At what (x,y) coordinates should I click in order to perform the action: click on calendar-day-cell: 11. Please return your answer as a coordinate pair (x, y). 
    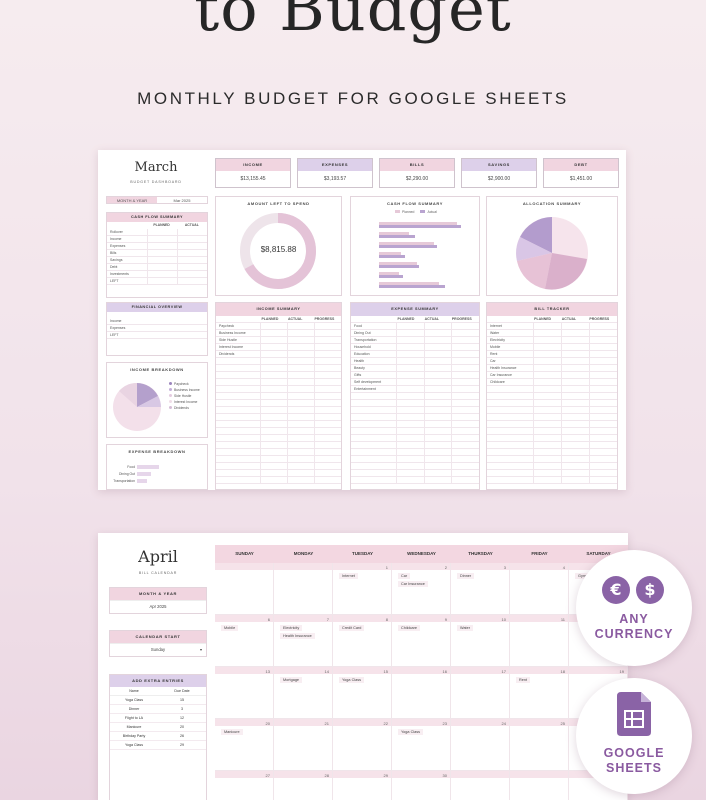
    Looking at the image, I should click on (539, 641).